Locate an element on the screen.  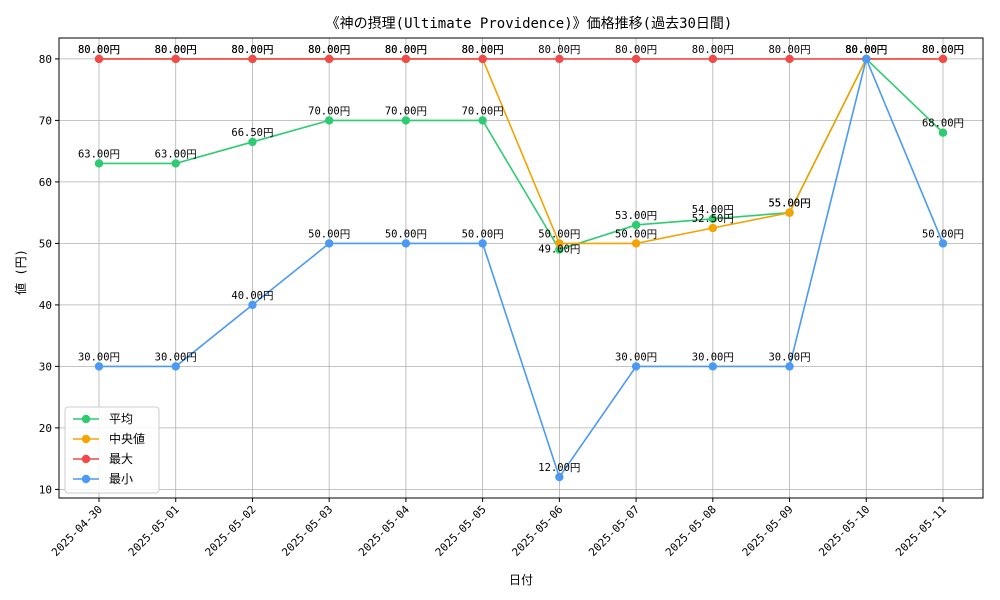
y-tick-label: 40 is located at coordinates (45, 305).